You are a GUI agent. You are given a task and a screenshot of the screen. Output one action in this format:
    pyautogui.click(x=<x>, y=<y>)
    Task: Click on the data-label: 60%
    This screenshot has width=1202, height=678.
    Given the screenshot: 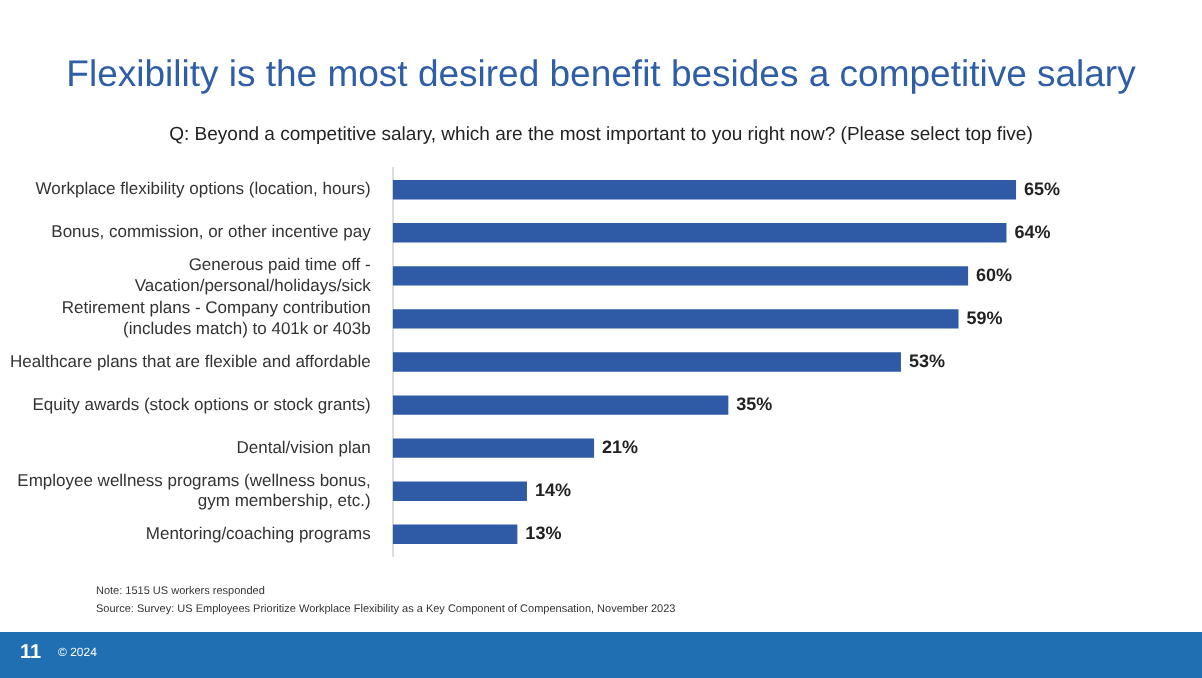 What is the action you would take?
    pyautogui.click(x=994, y=274)
    